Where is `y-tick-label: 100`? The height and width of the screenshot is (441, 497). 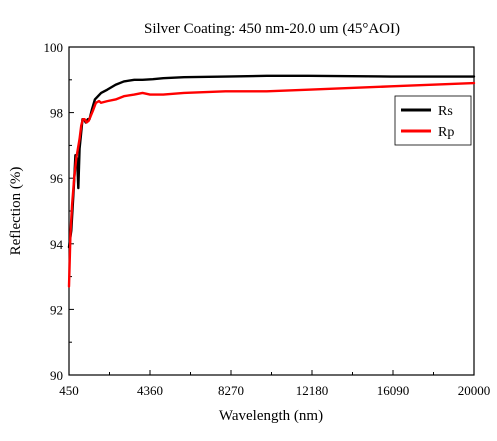
y-tick-label: 100 is located at coordinates (54, 47).